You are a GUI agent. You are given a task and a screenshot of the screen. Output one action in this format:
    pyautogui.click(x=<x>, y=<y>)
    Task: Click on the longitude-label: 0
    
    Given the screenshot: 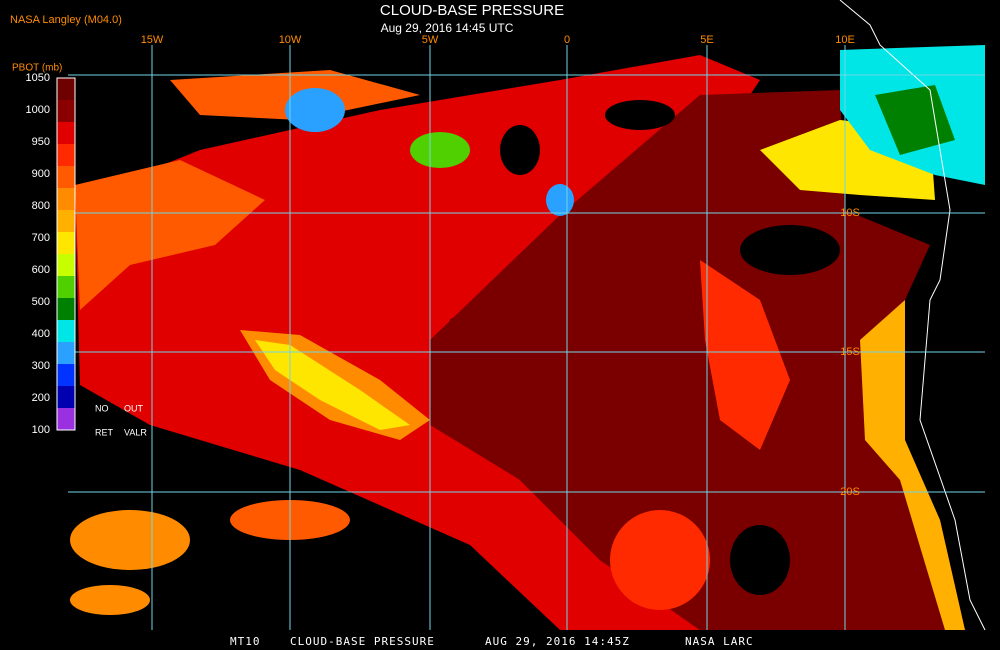 What is the action you would take?
    pyautogui.click(x=567, y=40)
    